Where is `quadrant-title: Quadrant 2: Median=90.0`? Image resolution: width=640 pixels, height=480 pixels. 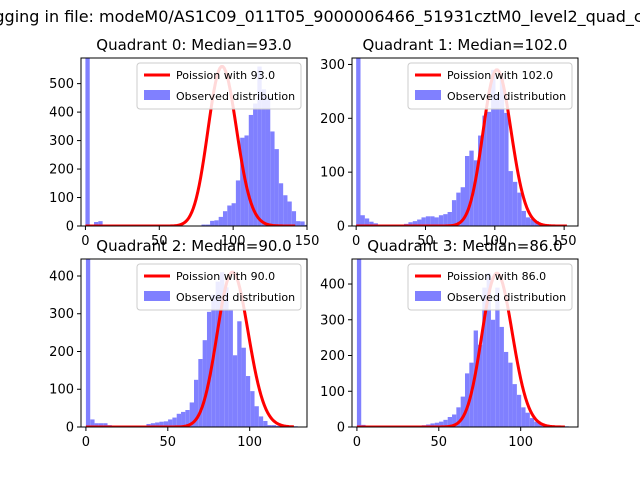 quadrant-title: Quadrant 2: Median=90.0 is located at coordinates (193, 246).